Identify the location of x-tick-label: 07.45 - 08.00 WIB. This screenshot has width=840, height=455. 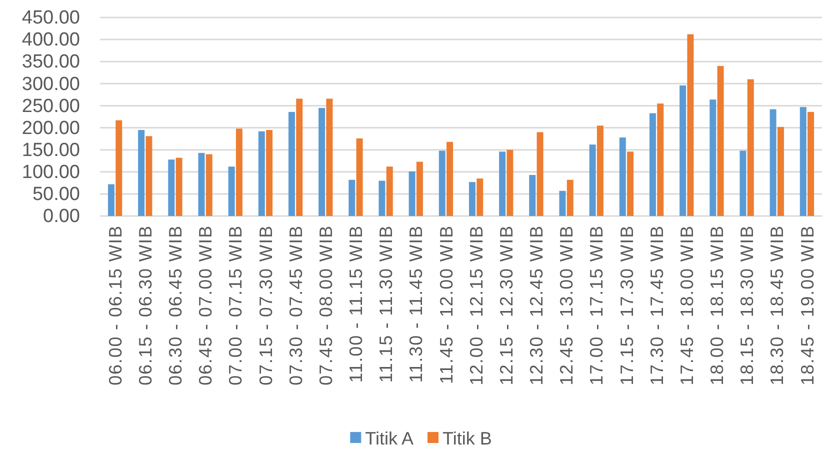
(326, 305).